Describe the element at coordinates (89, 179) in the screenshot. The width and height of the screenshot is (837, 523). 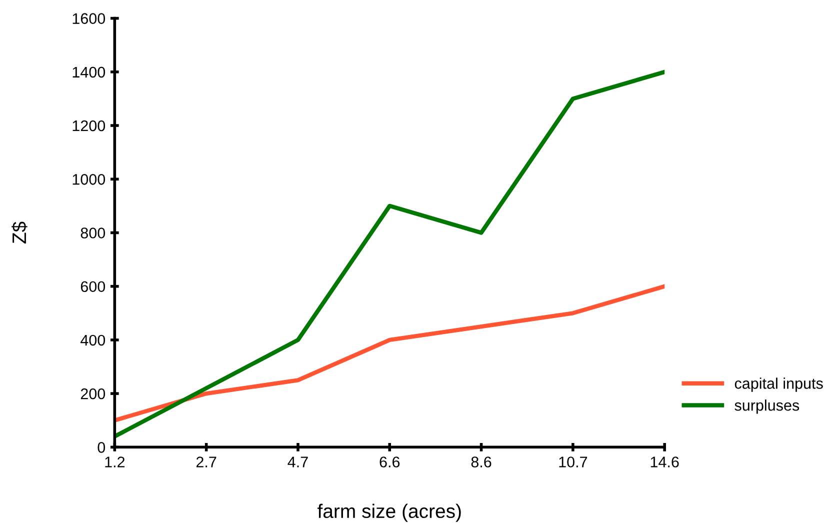
I see `y-tick-label: 1000` at that location.